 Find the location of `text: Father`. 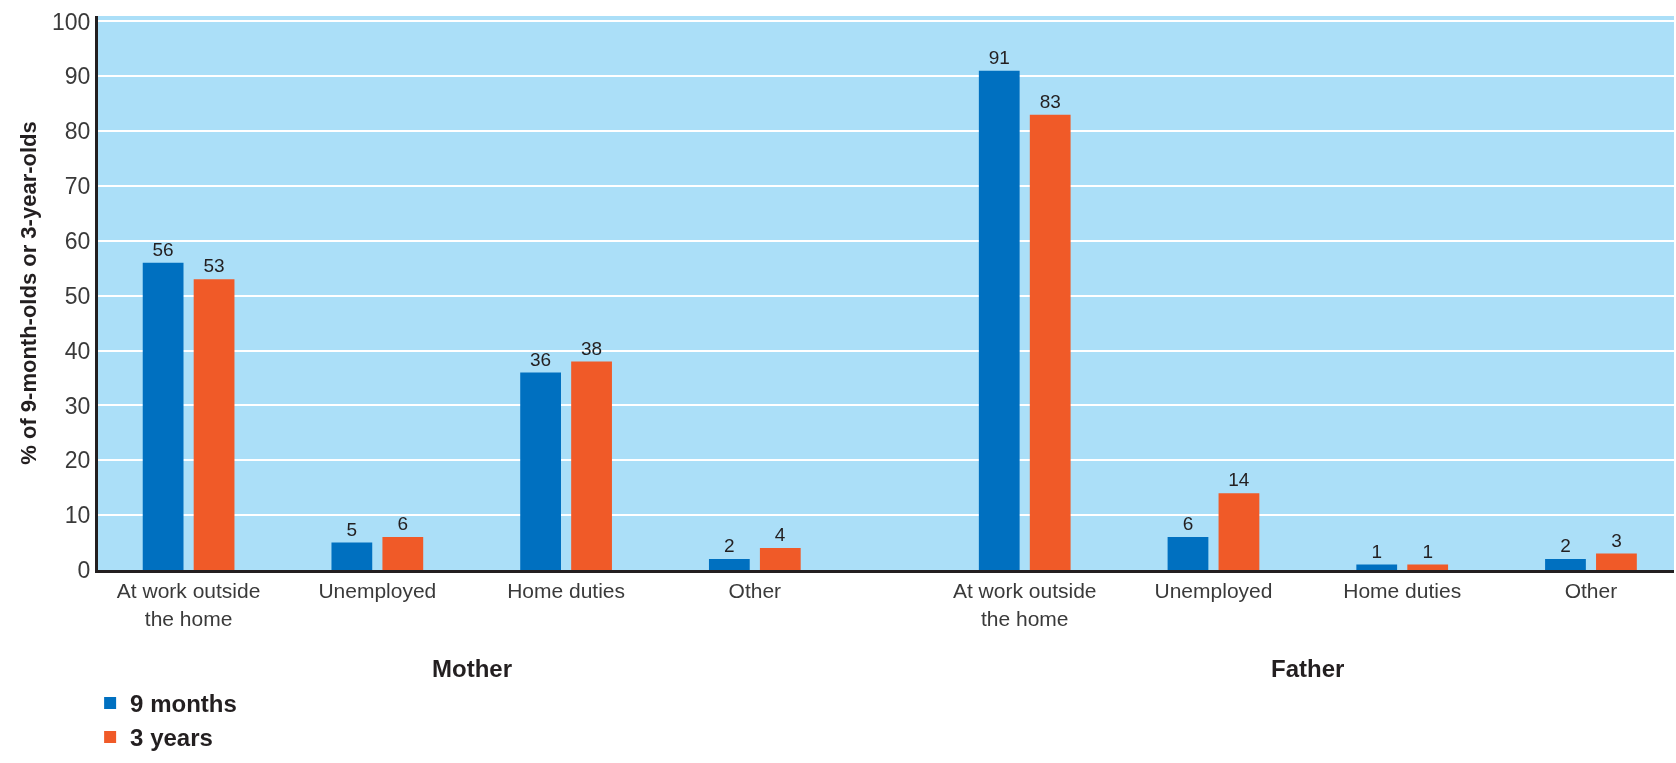

text: Father is located at coordinates (1308, 668).